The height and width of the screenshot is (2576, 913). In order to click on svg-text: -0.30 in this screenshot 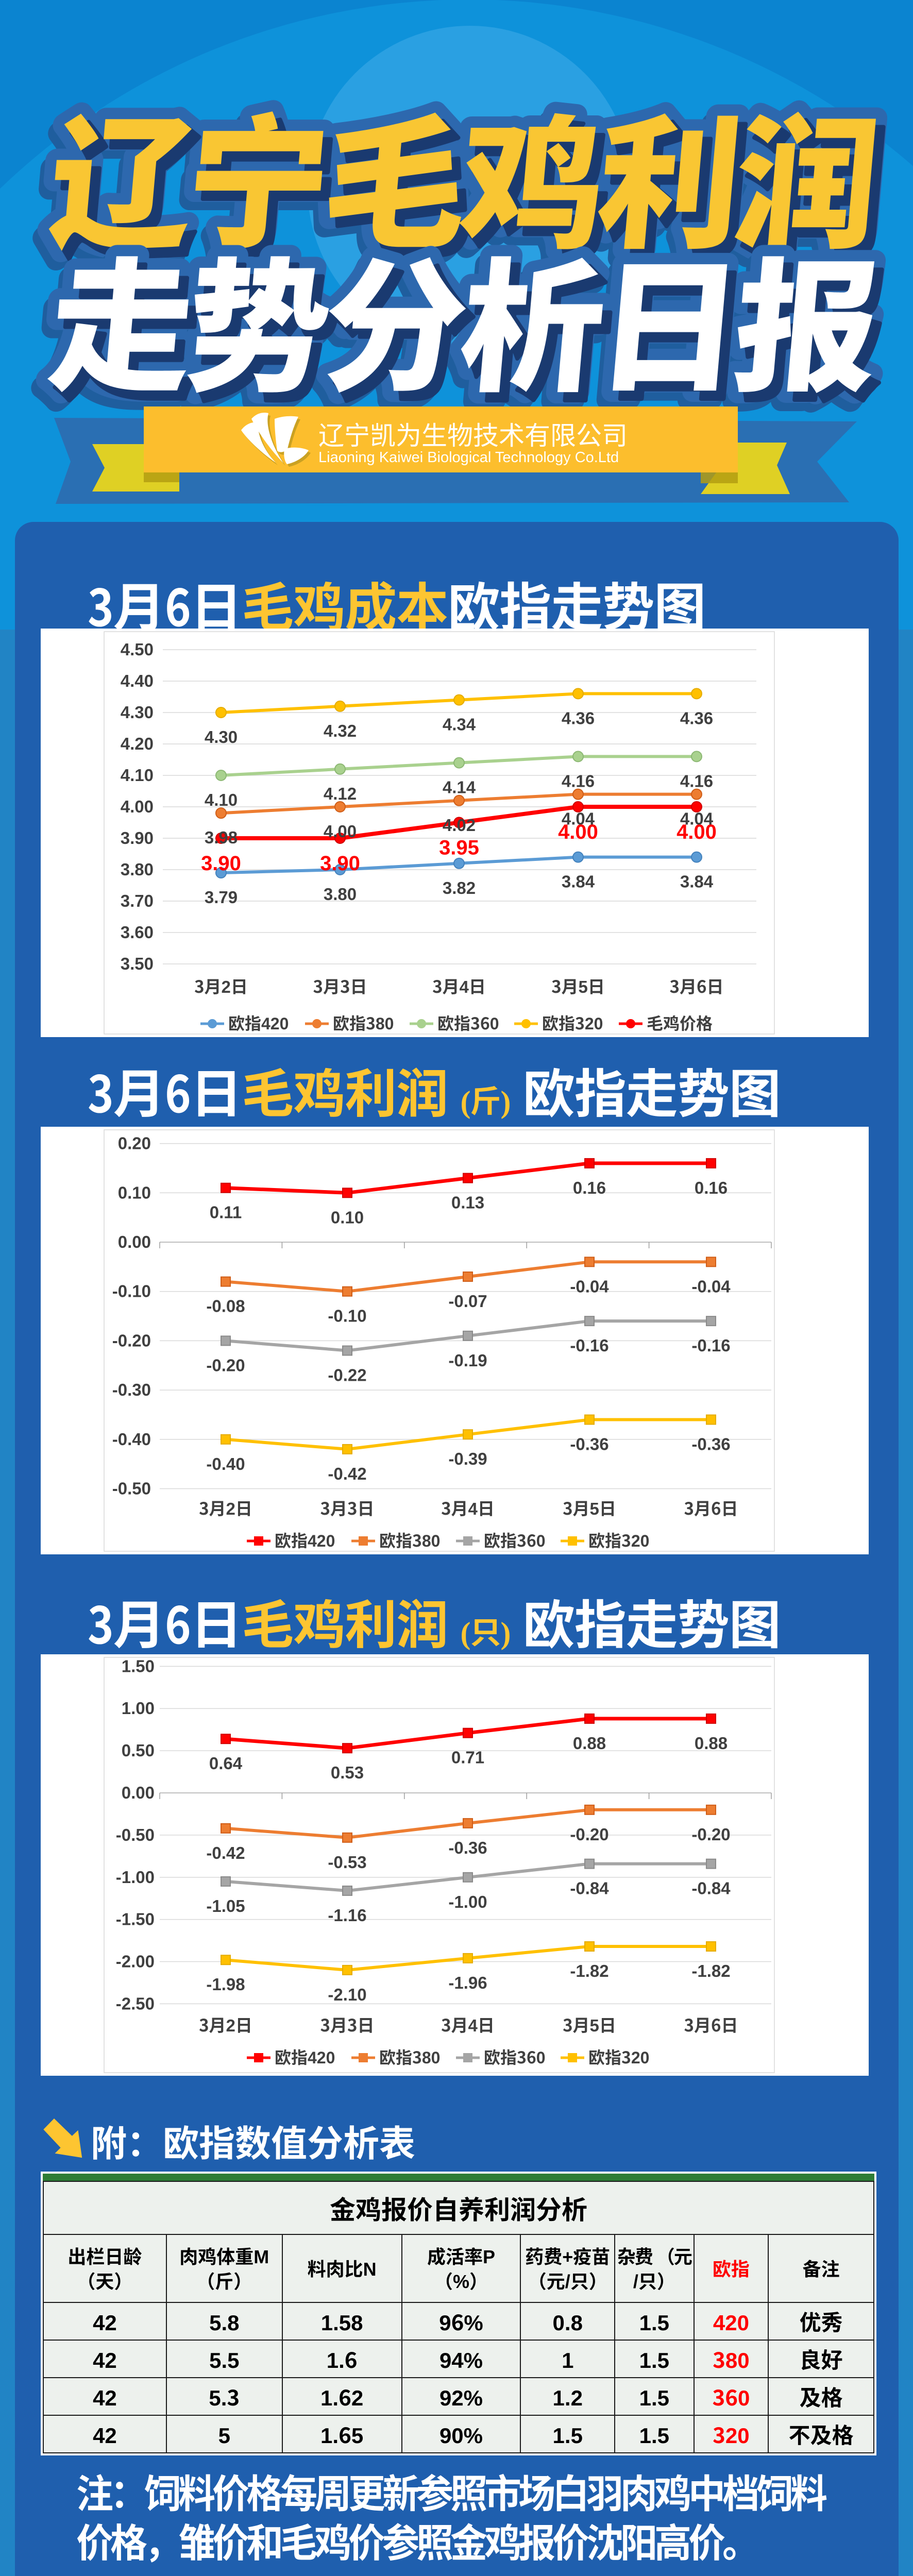, I will do `click(131, 1389)`.